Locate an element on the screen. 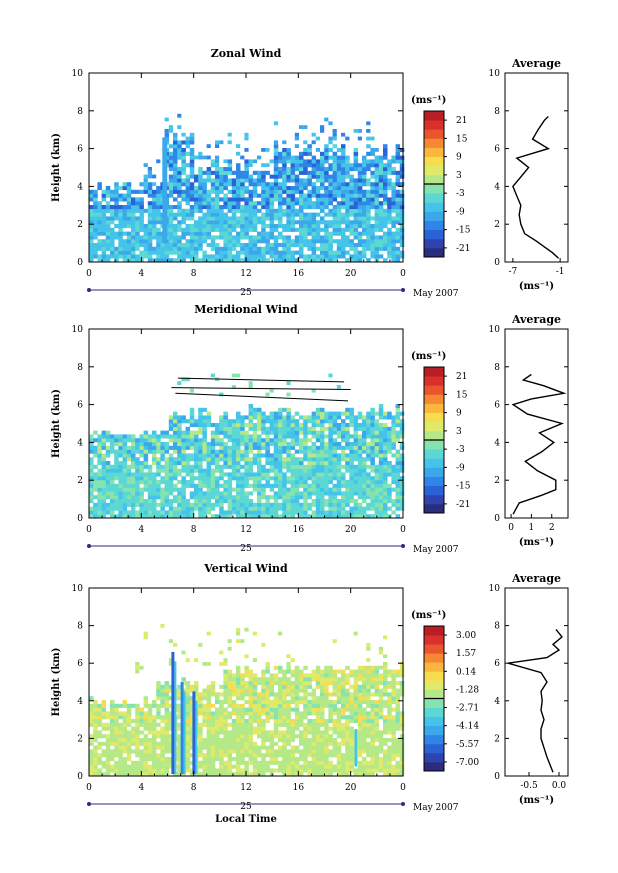 The image size is (618, 873). x-tick-label: 0 is located at coordinates (403, 530).